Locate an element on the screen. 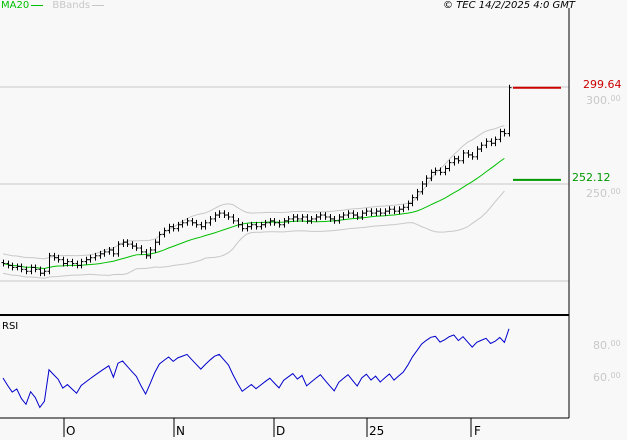 This screenshot has width=627, height=440. y-tick-250-dec: 00 is located at coordinates (615, 191).